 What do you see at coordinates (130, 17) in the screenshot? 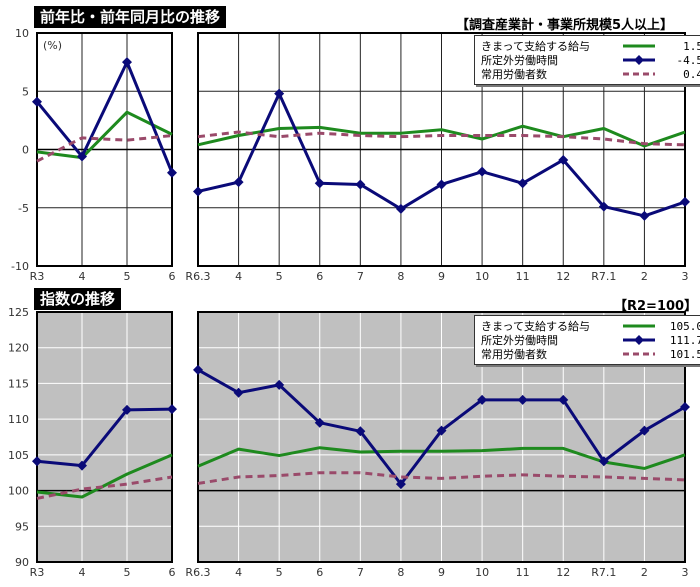
I see `top-chart-title: 前年比・前年同月比の推移` at bounding box center [130, 17].